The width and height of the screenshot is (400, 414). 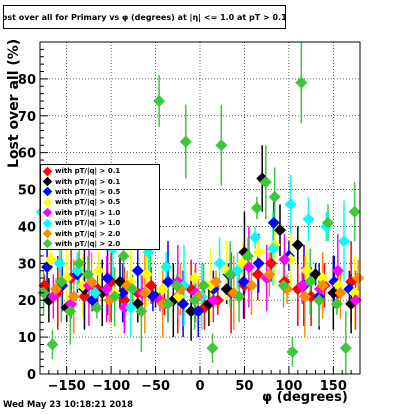 What do you see at coordinates (14, 103) in the screenshot?
I see `y-axis-label: Lost over all (%)` at bounding box center [14, 103].